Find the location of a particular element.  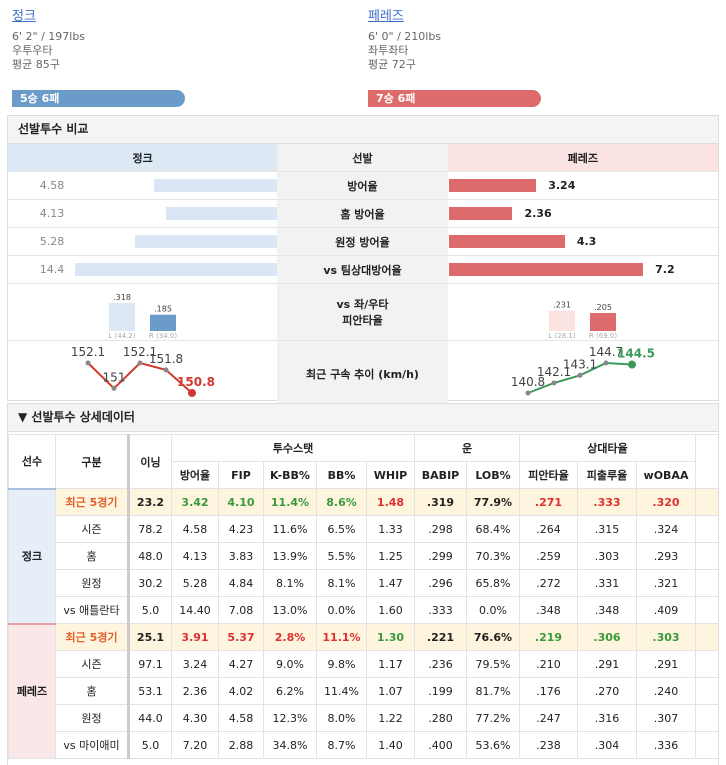

column-header: BB% is located at coordinates (341, 475).